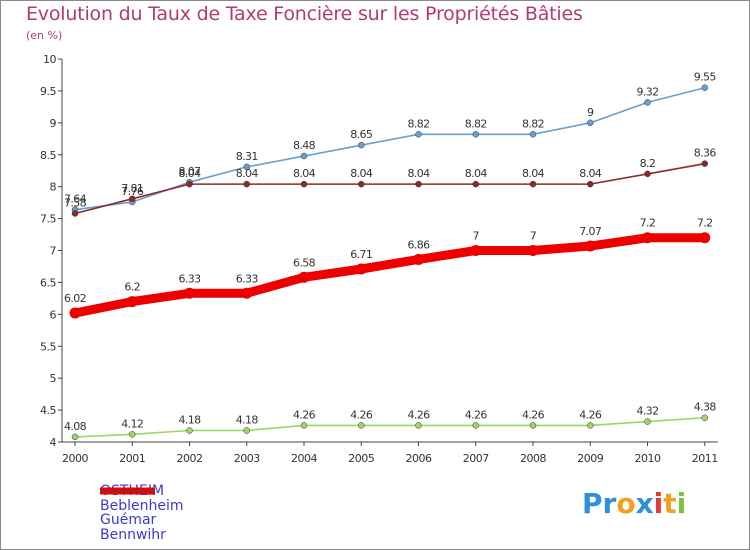  I want to click on y-tick-label: 6.5, so click(48, 282).